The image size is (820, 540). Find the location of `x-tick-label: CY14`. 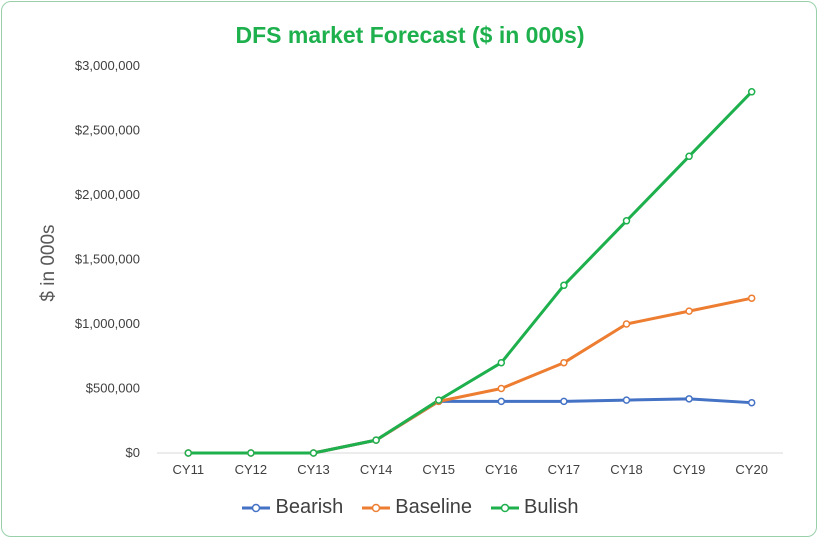

x-tick-label: CY14 is located at coordinates (376, 469).